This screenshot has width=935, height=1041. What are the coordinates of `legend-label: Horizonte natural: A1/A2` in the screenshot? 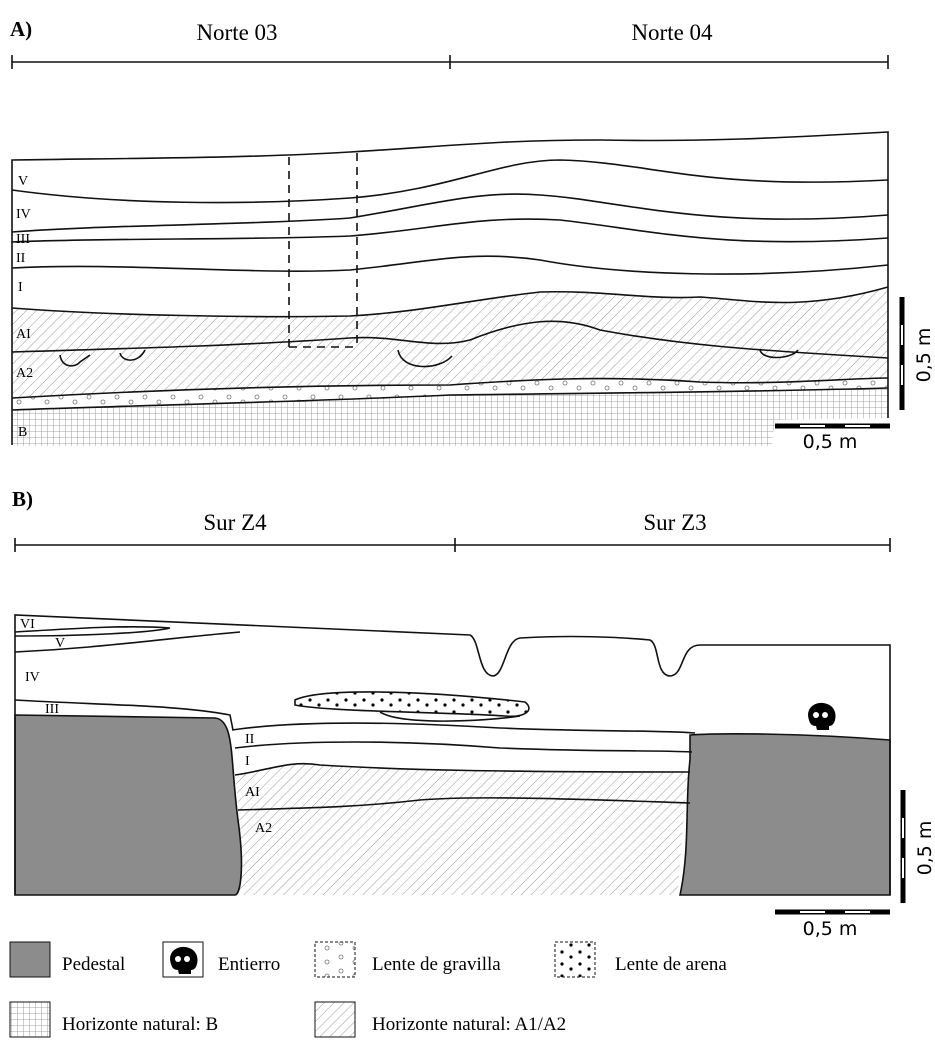 It's located at (469, 1024).